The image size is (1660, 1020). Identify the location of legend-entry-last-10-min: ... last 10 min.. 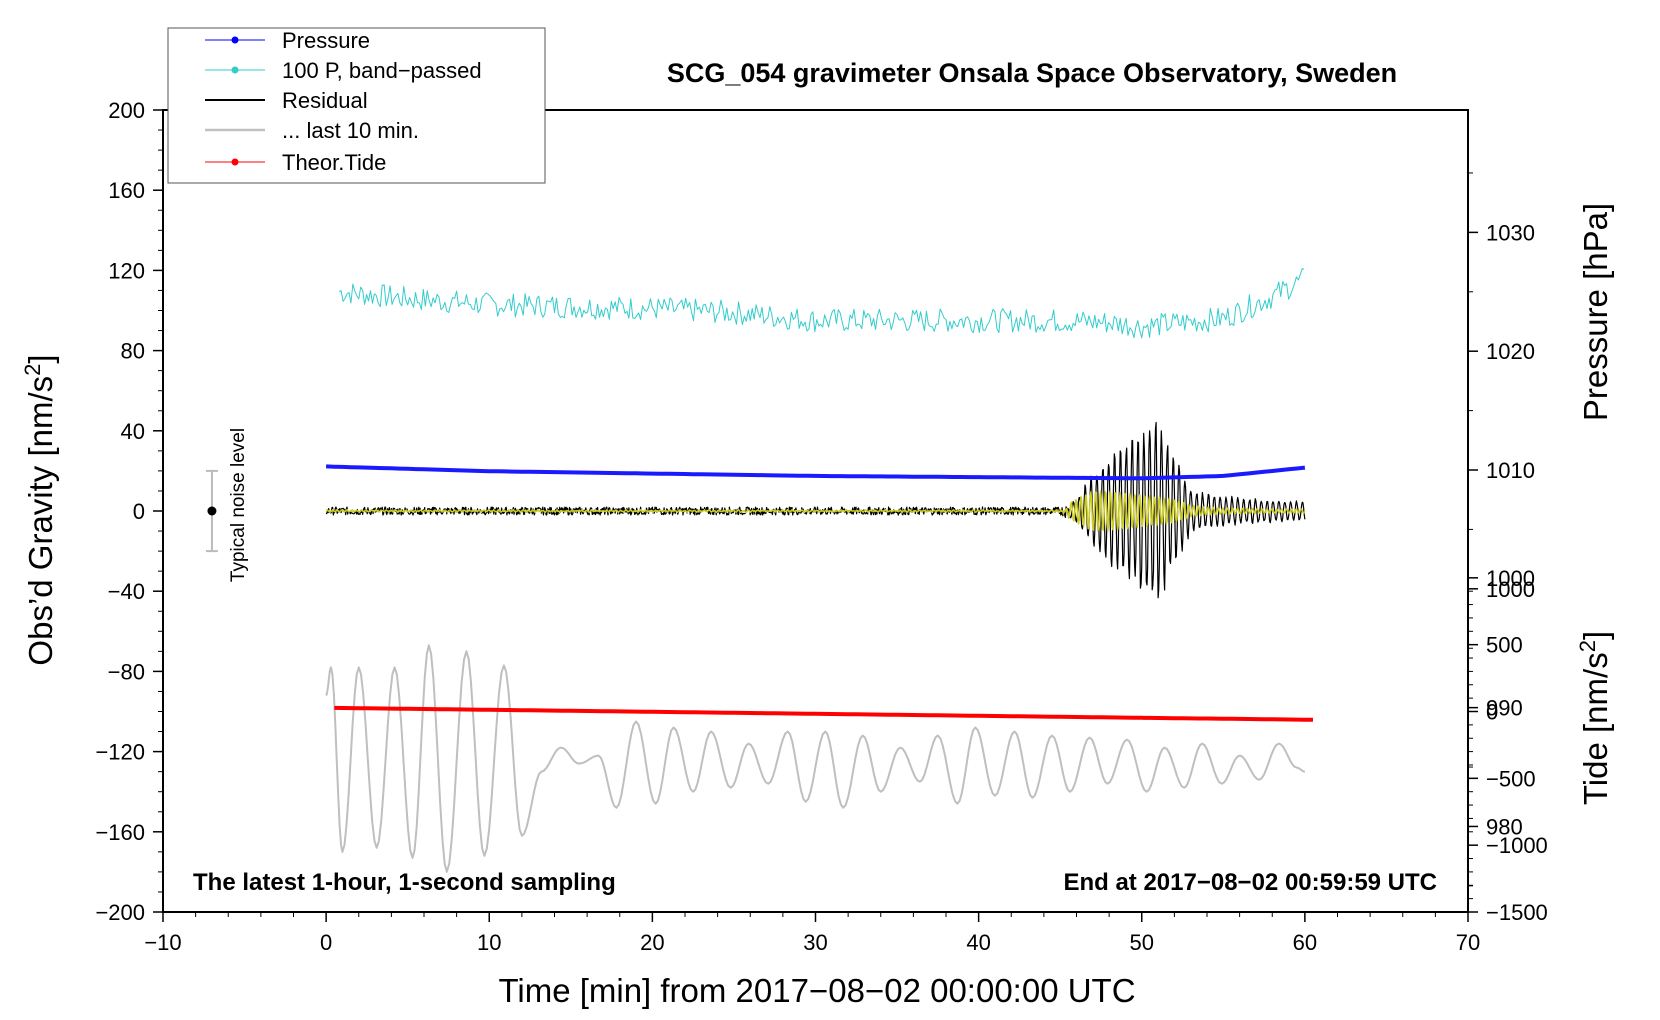
(312, 130).